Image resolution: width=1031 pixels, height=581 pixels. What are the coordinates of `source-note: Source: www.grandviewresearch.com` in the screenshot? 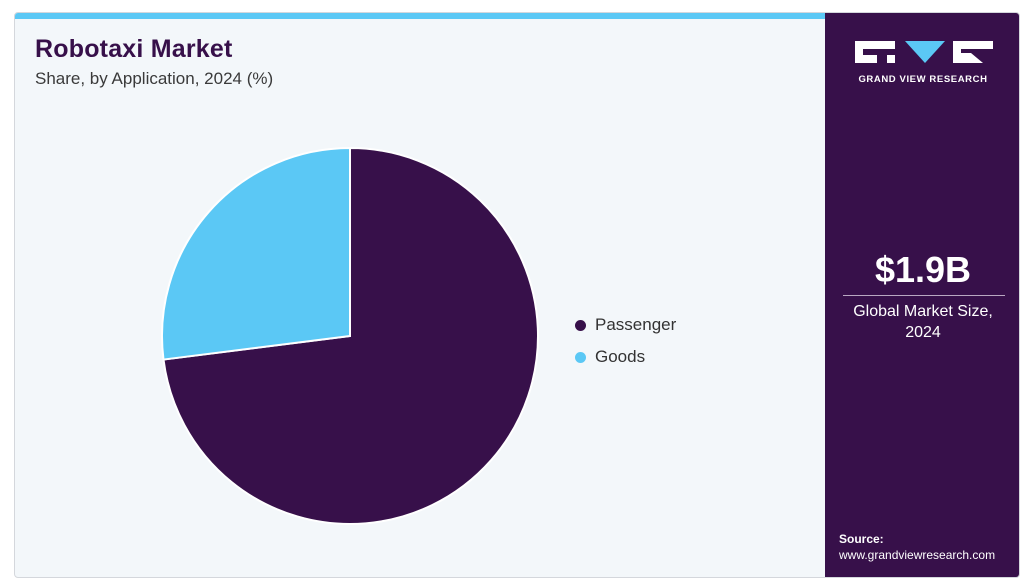 It's located at (917, 547).